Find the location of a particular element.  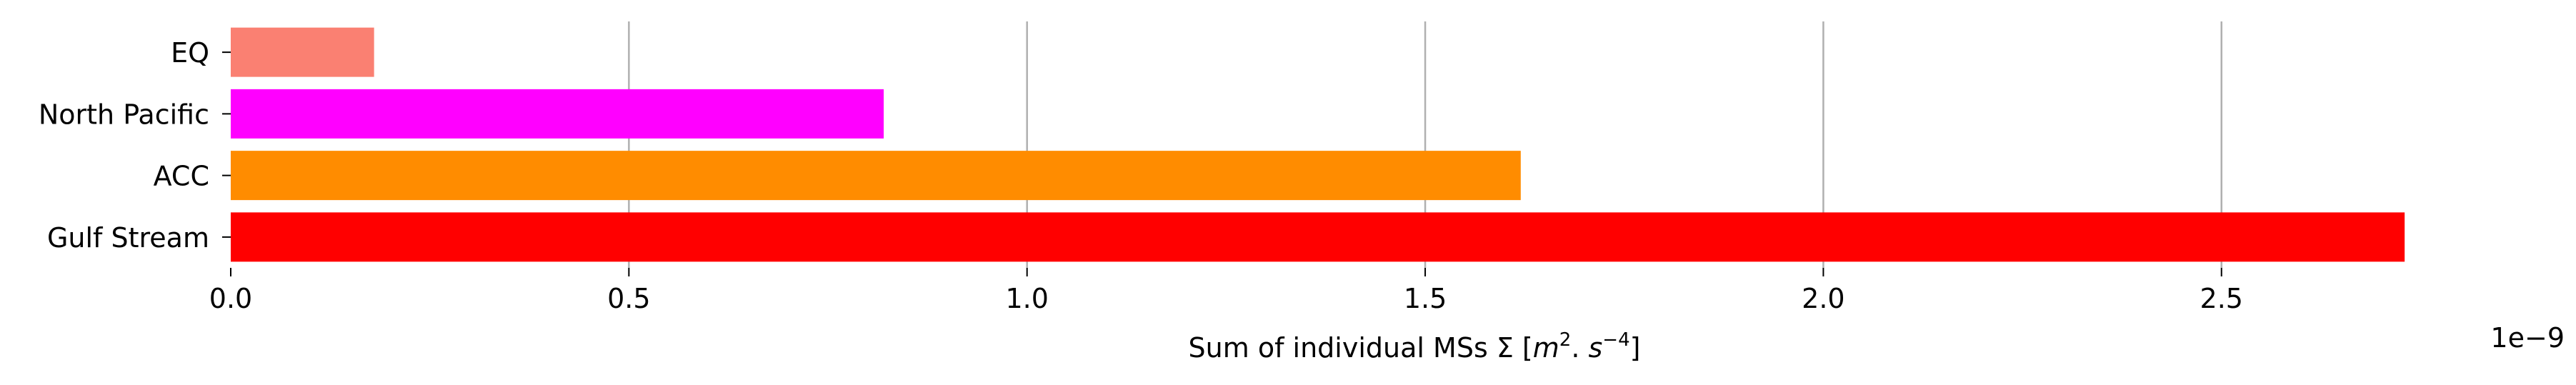

x-tick-label: 0.0 is located at coordinates (230, 298).